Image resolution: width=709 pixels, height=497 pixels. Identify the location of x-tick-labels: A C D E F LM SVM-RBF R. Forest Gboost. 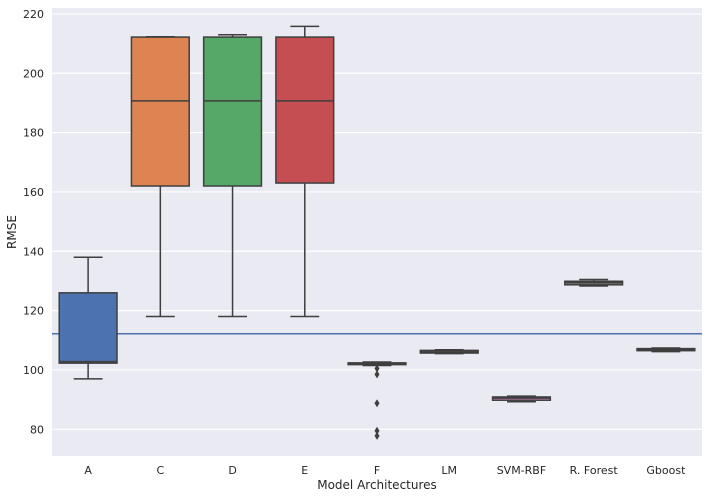
(385, 470).